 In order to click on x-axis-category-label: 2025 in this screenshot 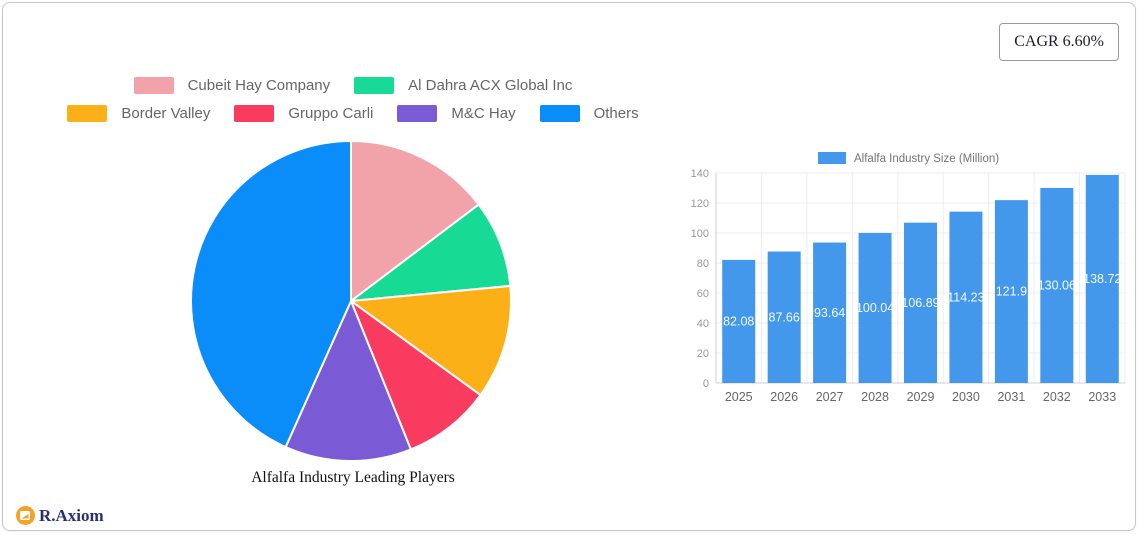, I will do `click(739, 397)`.